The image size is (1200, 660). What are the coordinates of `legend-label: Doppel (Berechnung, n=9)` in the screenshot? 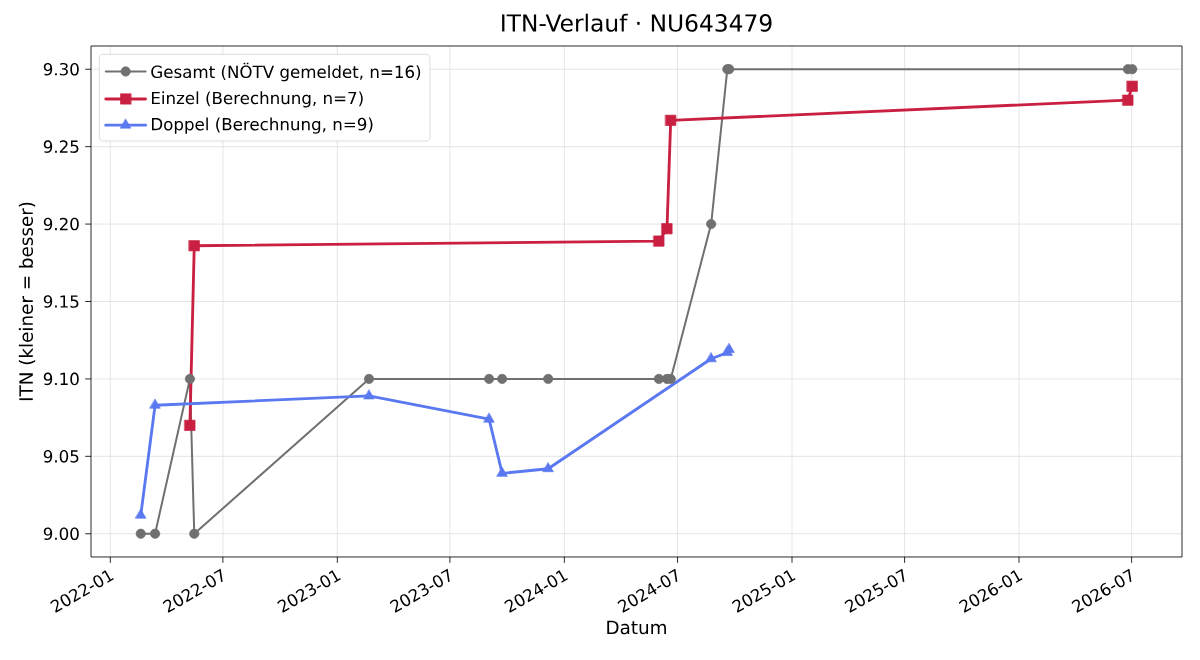 It's located at (262, 125).